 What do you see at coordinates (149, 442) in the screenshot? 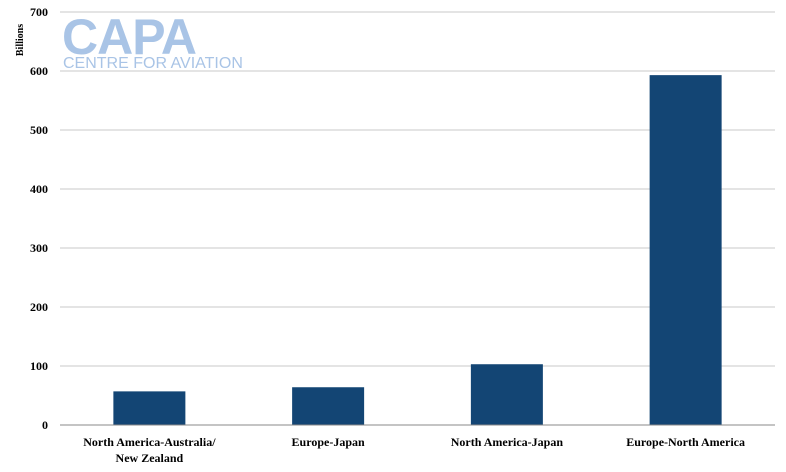
I see `x-tick-label: North America-Australia/` at bounding box center [149, 442].